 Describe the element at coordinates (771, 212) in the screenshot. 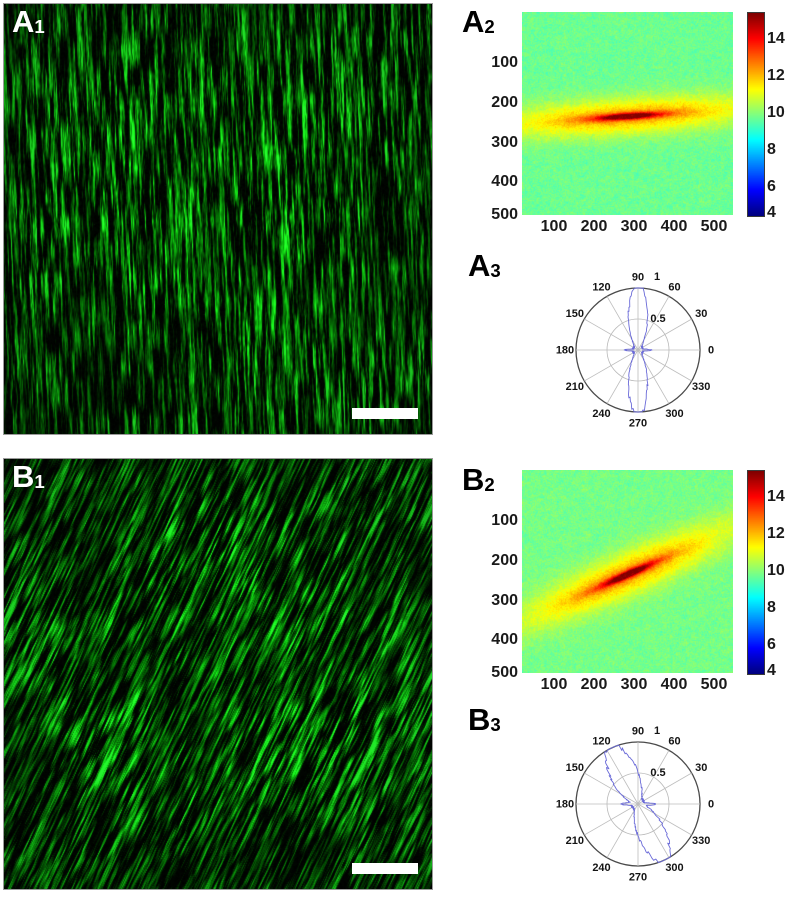

I see `a2-cbar-tick-4: 4` at that location.